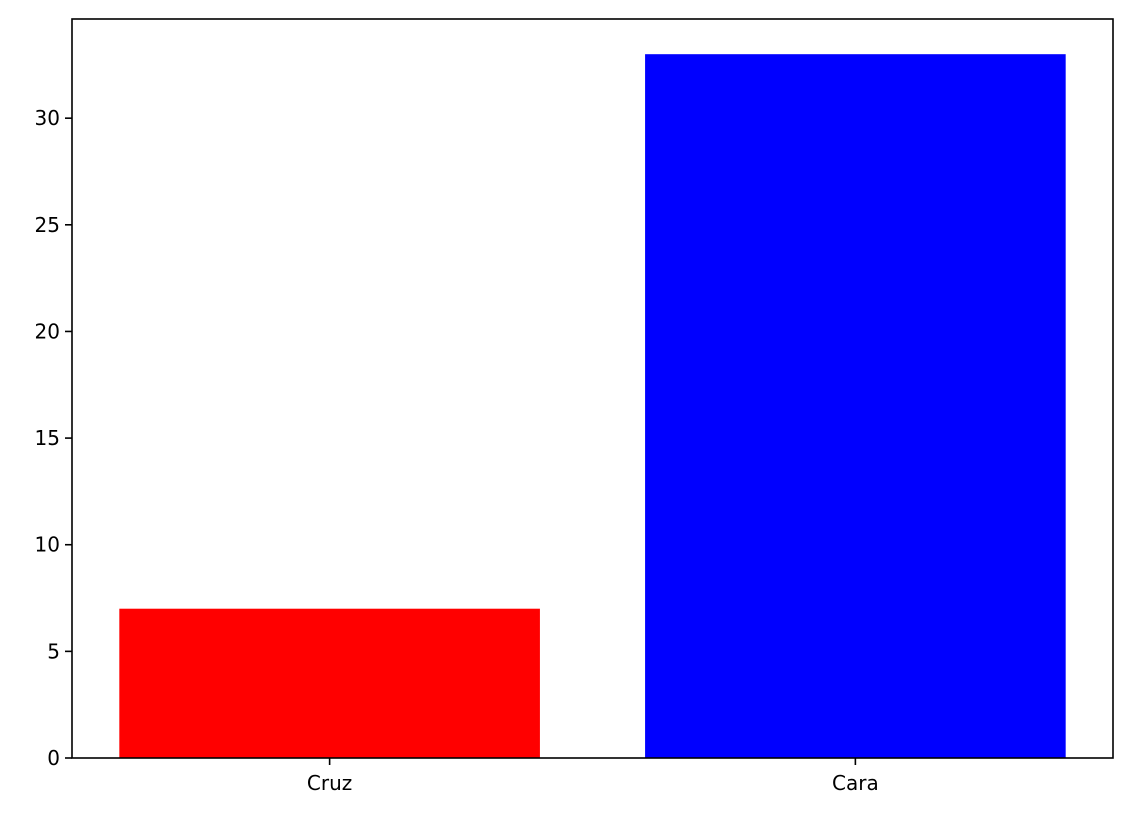  What do you see at coordinates (329, 683) in the screenshot?
I see `bar-cruz` at bounding box center [329, 683].